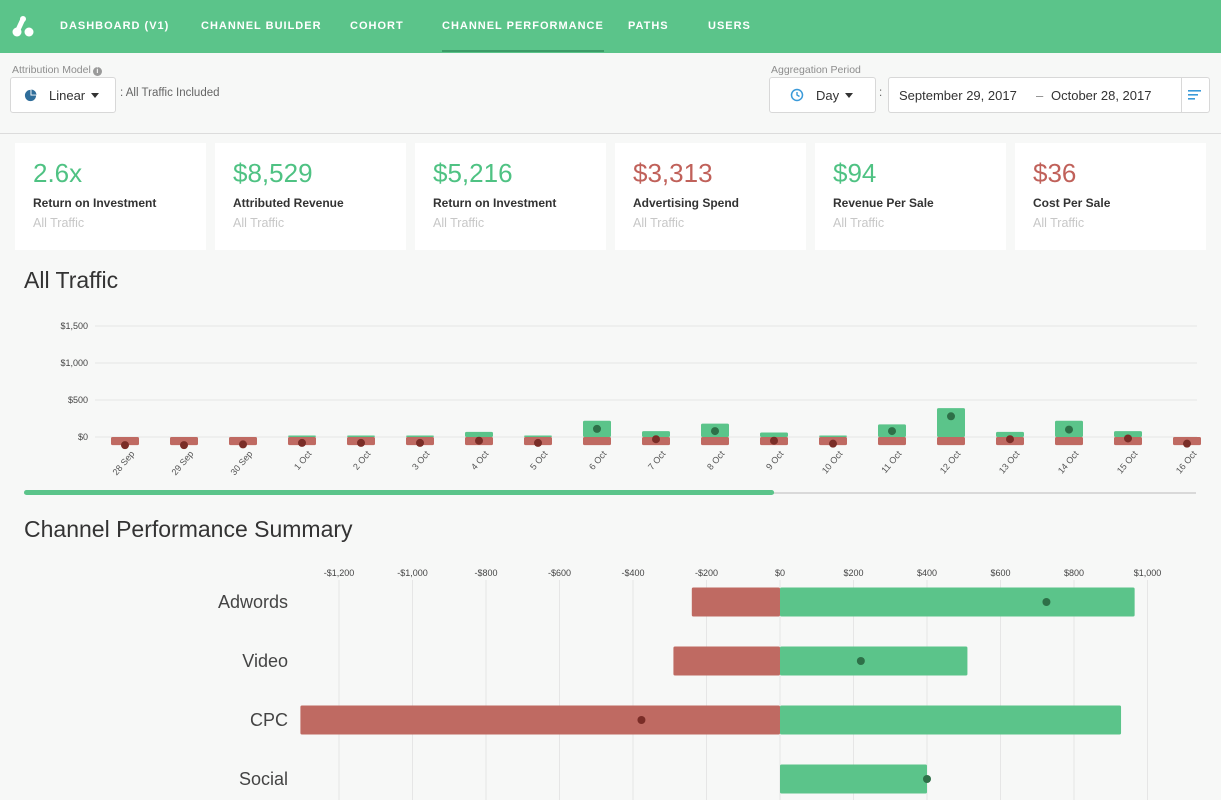 The image size is (1221, 800). Describe the element at coordinates (710, 196) in the screenshot. I see `kpi-card-advertising-spend: $3,313 Advertising Spend All Traffic` at that location.